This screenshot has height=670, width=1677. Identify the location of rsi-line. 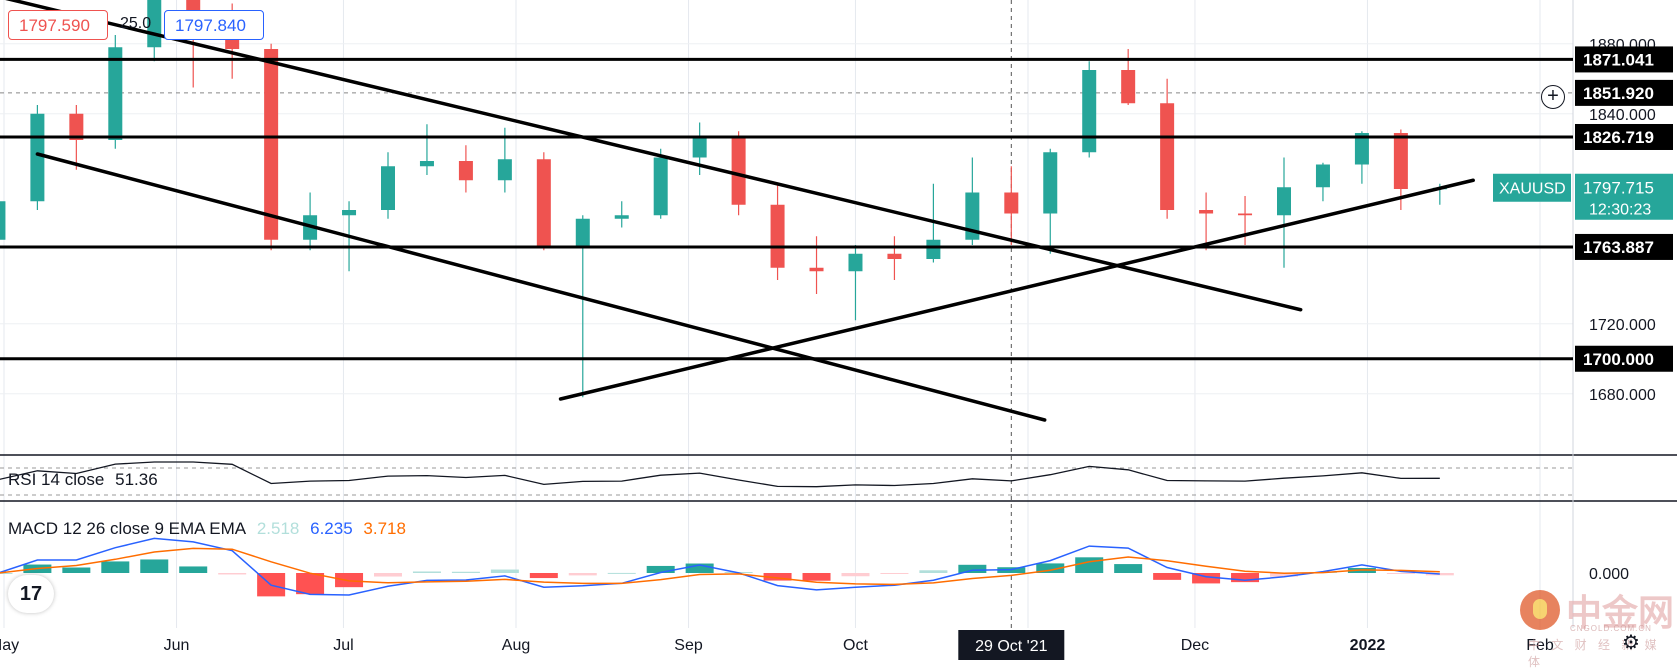
(720, 474).